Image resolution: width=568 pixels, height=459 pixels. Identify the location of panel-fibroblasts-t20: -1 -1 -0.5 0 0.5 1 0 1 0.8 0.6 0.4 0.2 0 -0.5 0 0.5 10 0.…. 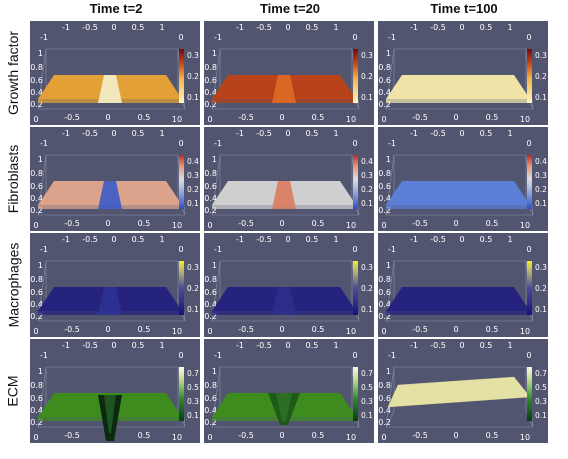
(289, 179).